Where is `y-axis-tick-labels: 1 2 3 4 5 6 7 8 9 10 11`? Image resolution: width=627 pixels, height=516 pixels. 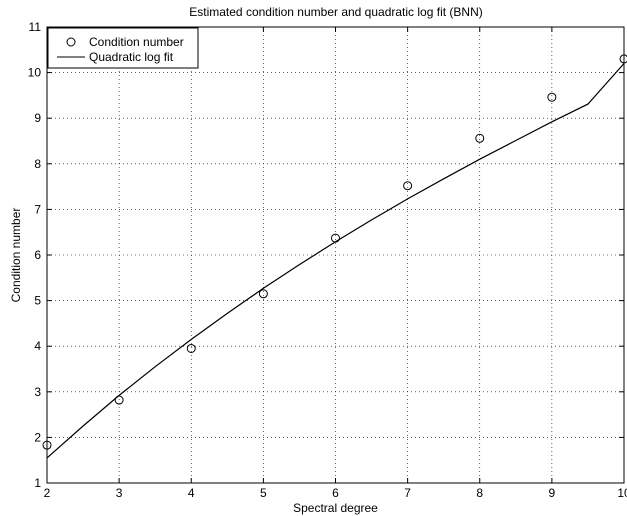
y-axis-tick-labels: 1 2 3 4 5 6 7 8 9 10 11 is located at coordinates (35, 255).